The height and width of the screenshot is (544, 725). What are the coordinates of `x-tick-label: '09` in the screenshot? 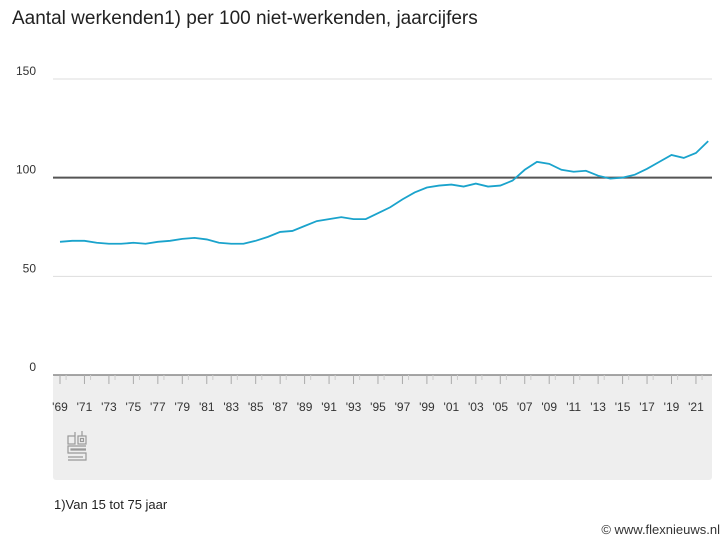 It's located at (549, 407).